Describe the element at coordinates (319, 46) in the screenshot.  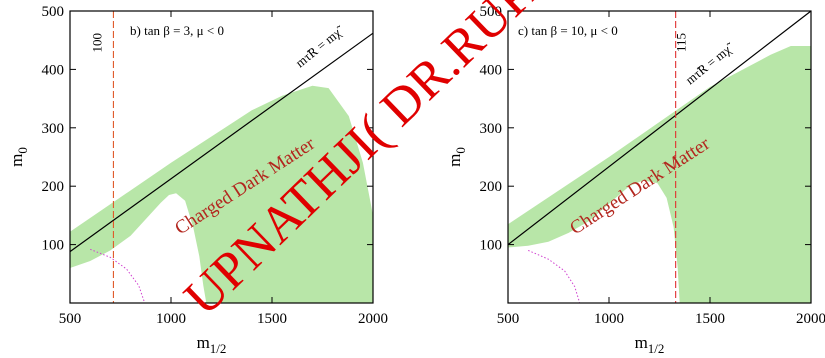
I see `boundary-label: mτ̃R = mχ̃` at that location.